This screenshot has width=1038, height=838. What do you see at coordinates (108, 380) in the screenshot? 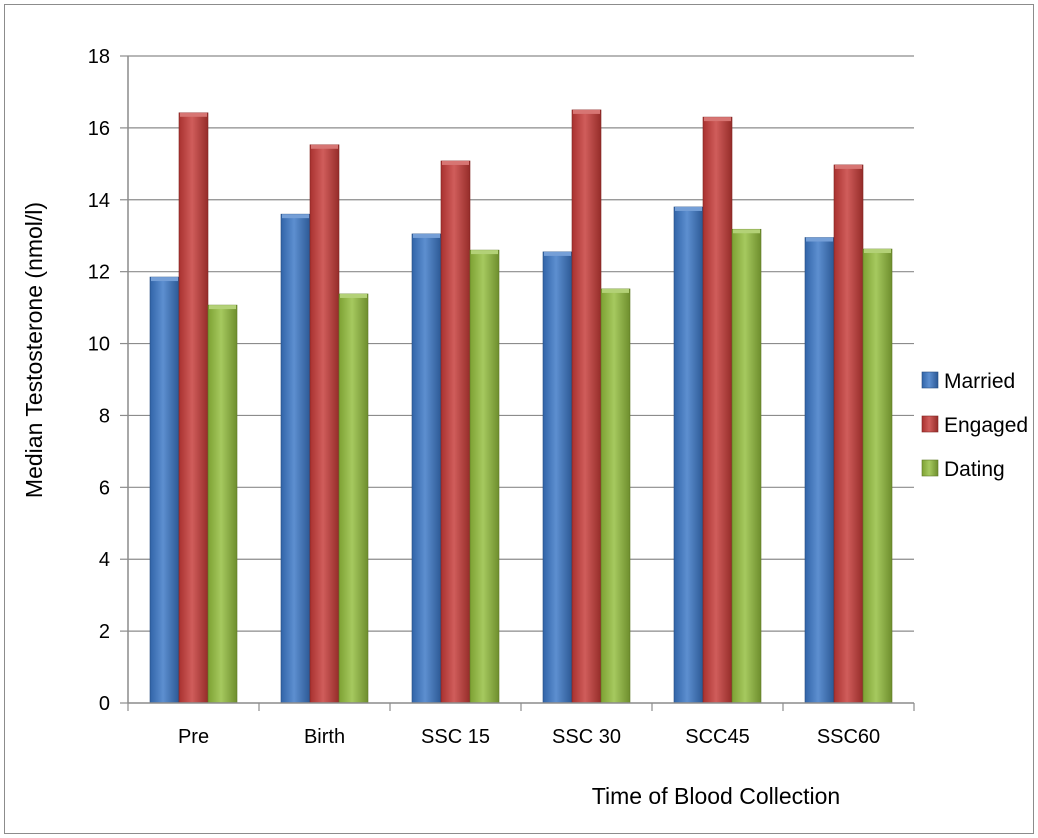
I see `y-axis-ticks: 0 2 4 6 8 10 12 14 16 18` at bounding box center [108, 380].